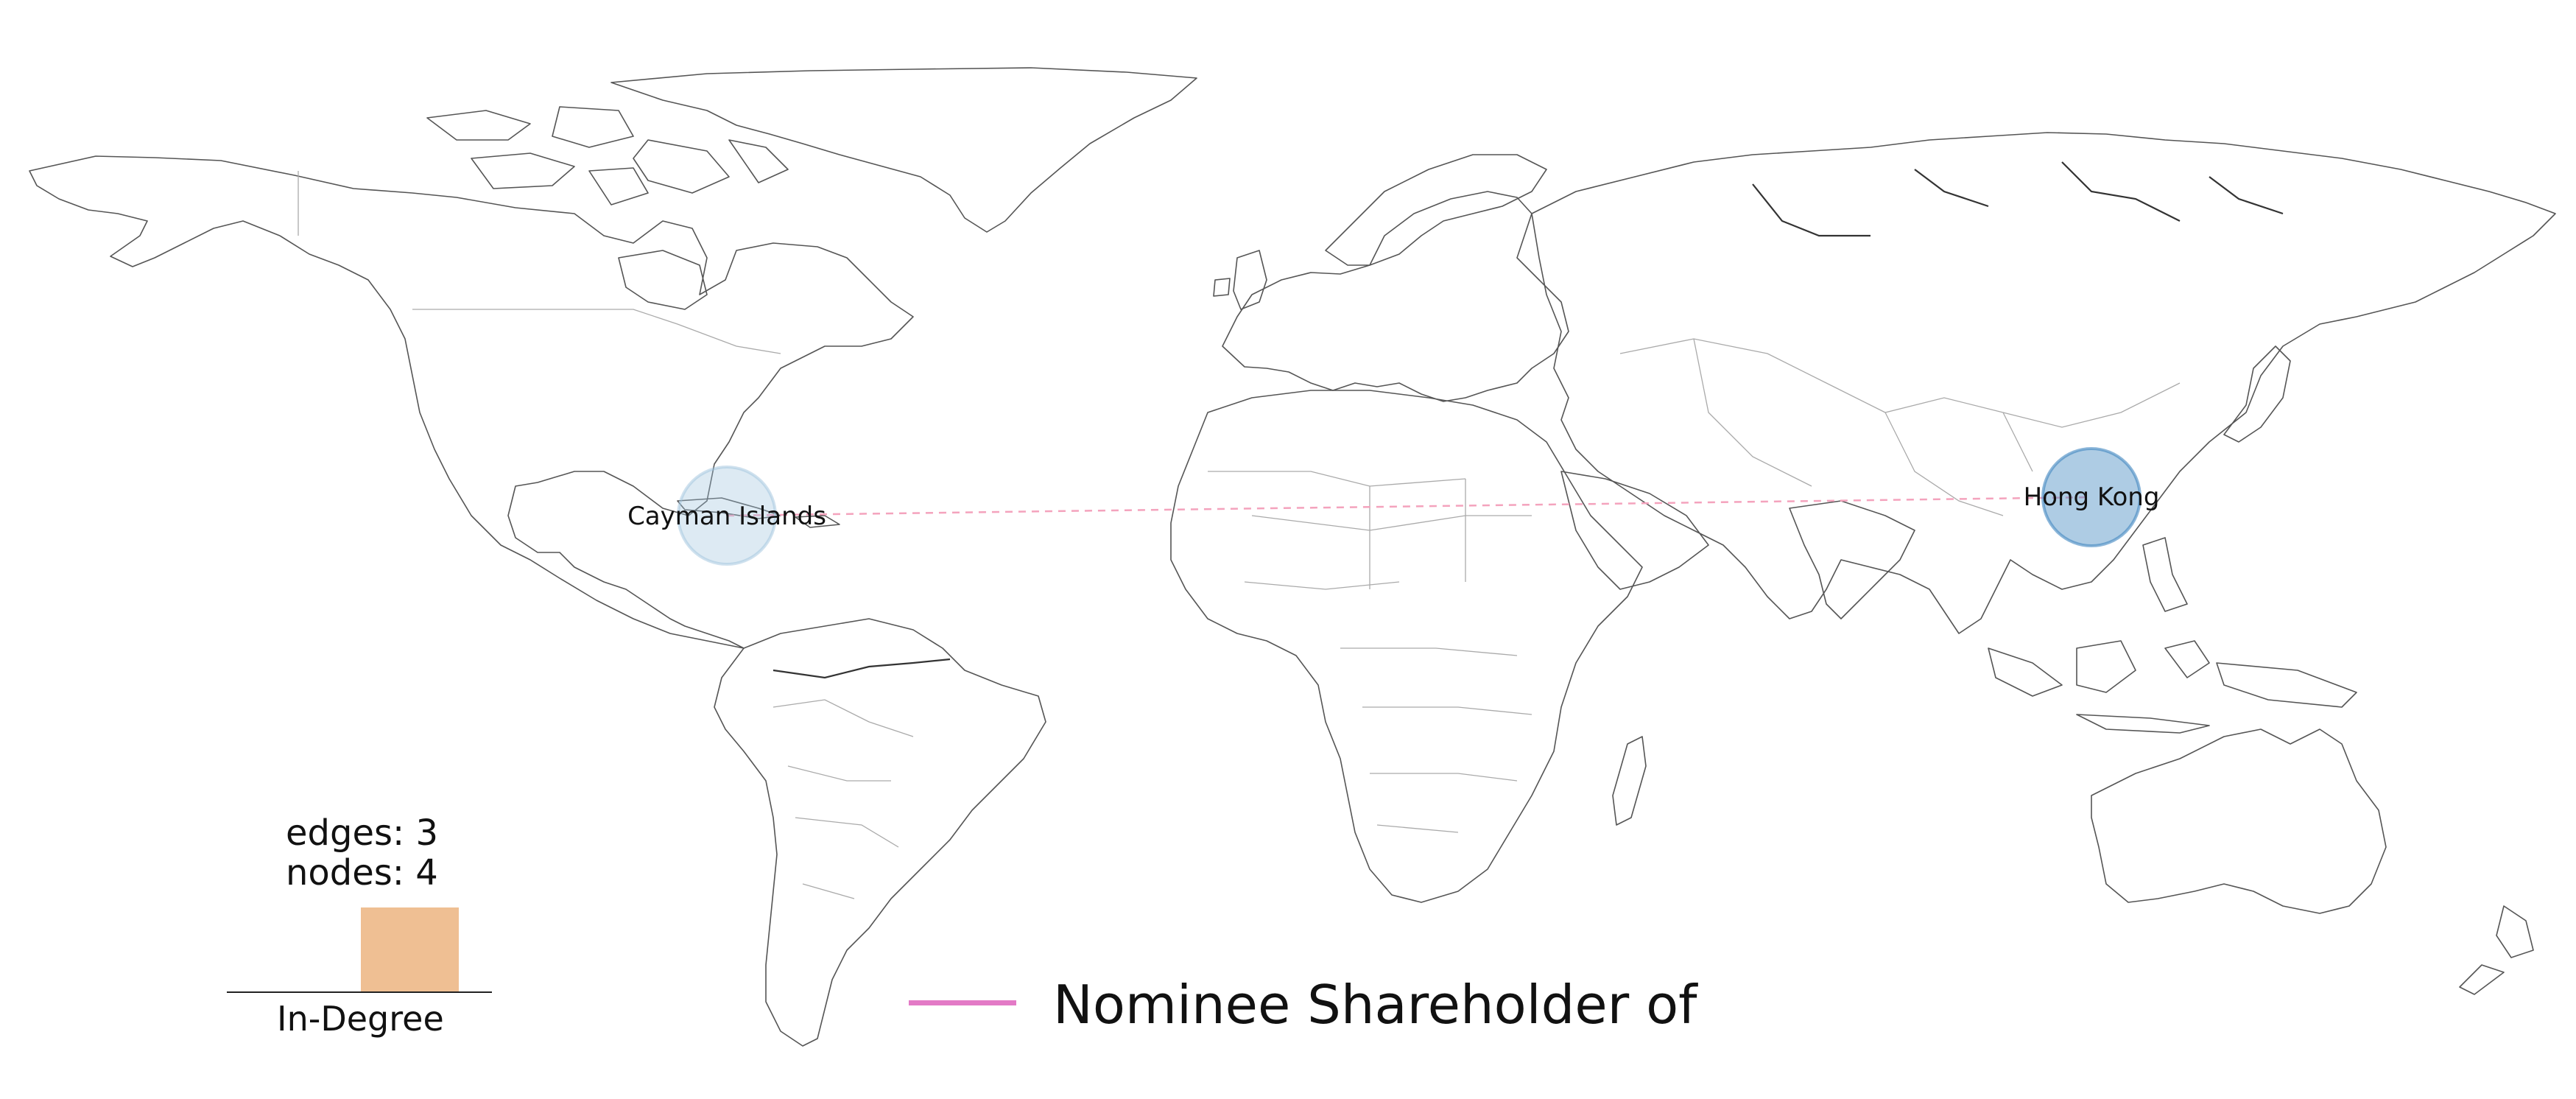  What do you see at coordinates (1900, 427) in the screenshot?
I see `asia-borders` at bounding box center [1900, 427].